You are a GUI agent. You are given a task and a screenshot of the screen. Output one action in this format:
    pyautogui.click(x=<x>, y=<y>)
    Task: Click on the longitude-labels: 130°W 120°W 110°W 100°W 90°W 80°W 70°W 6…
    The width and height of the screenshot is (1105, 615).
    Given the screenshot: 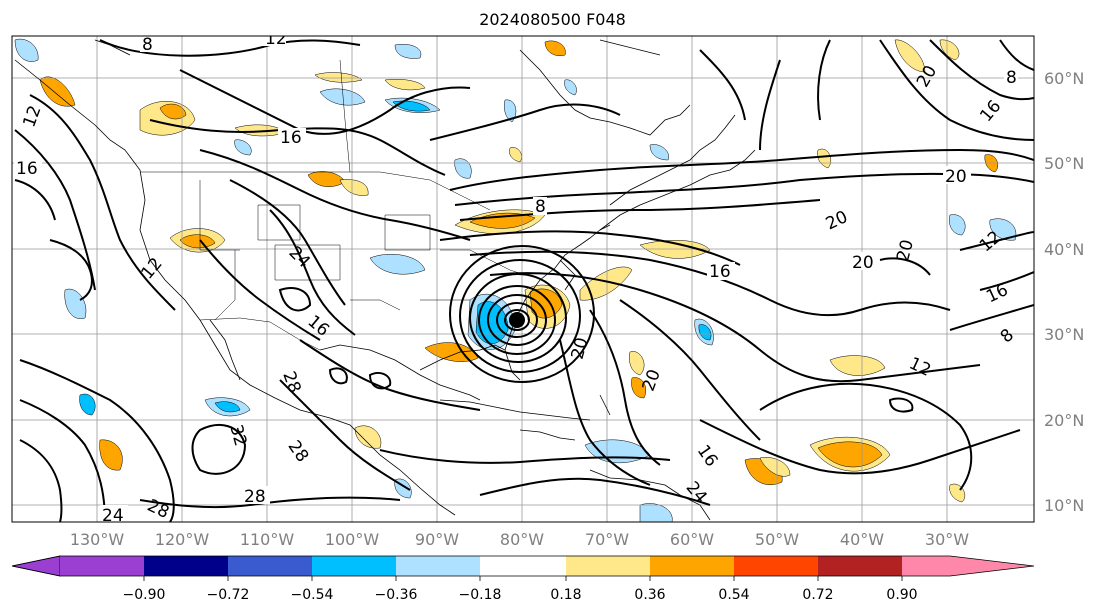 What is the action you would take?
    pyautogui.click(x=519, y=539)
    